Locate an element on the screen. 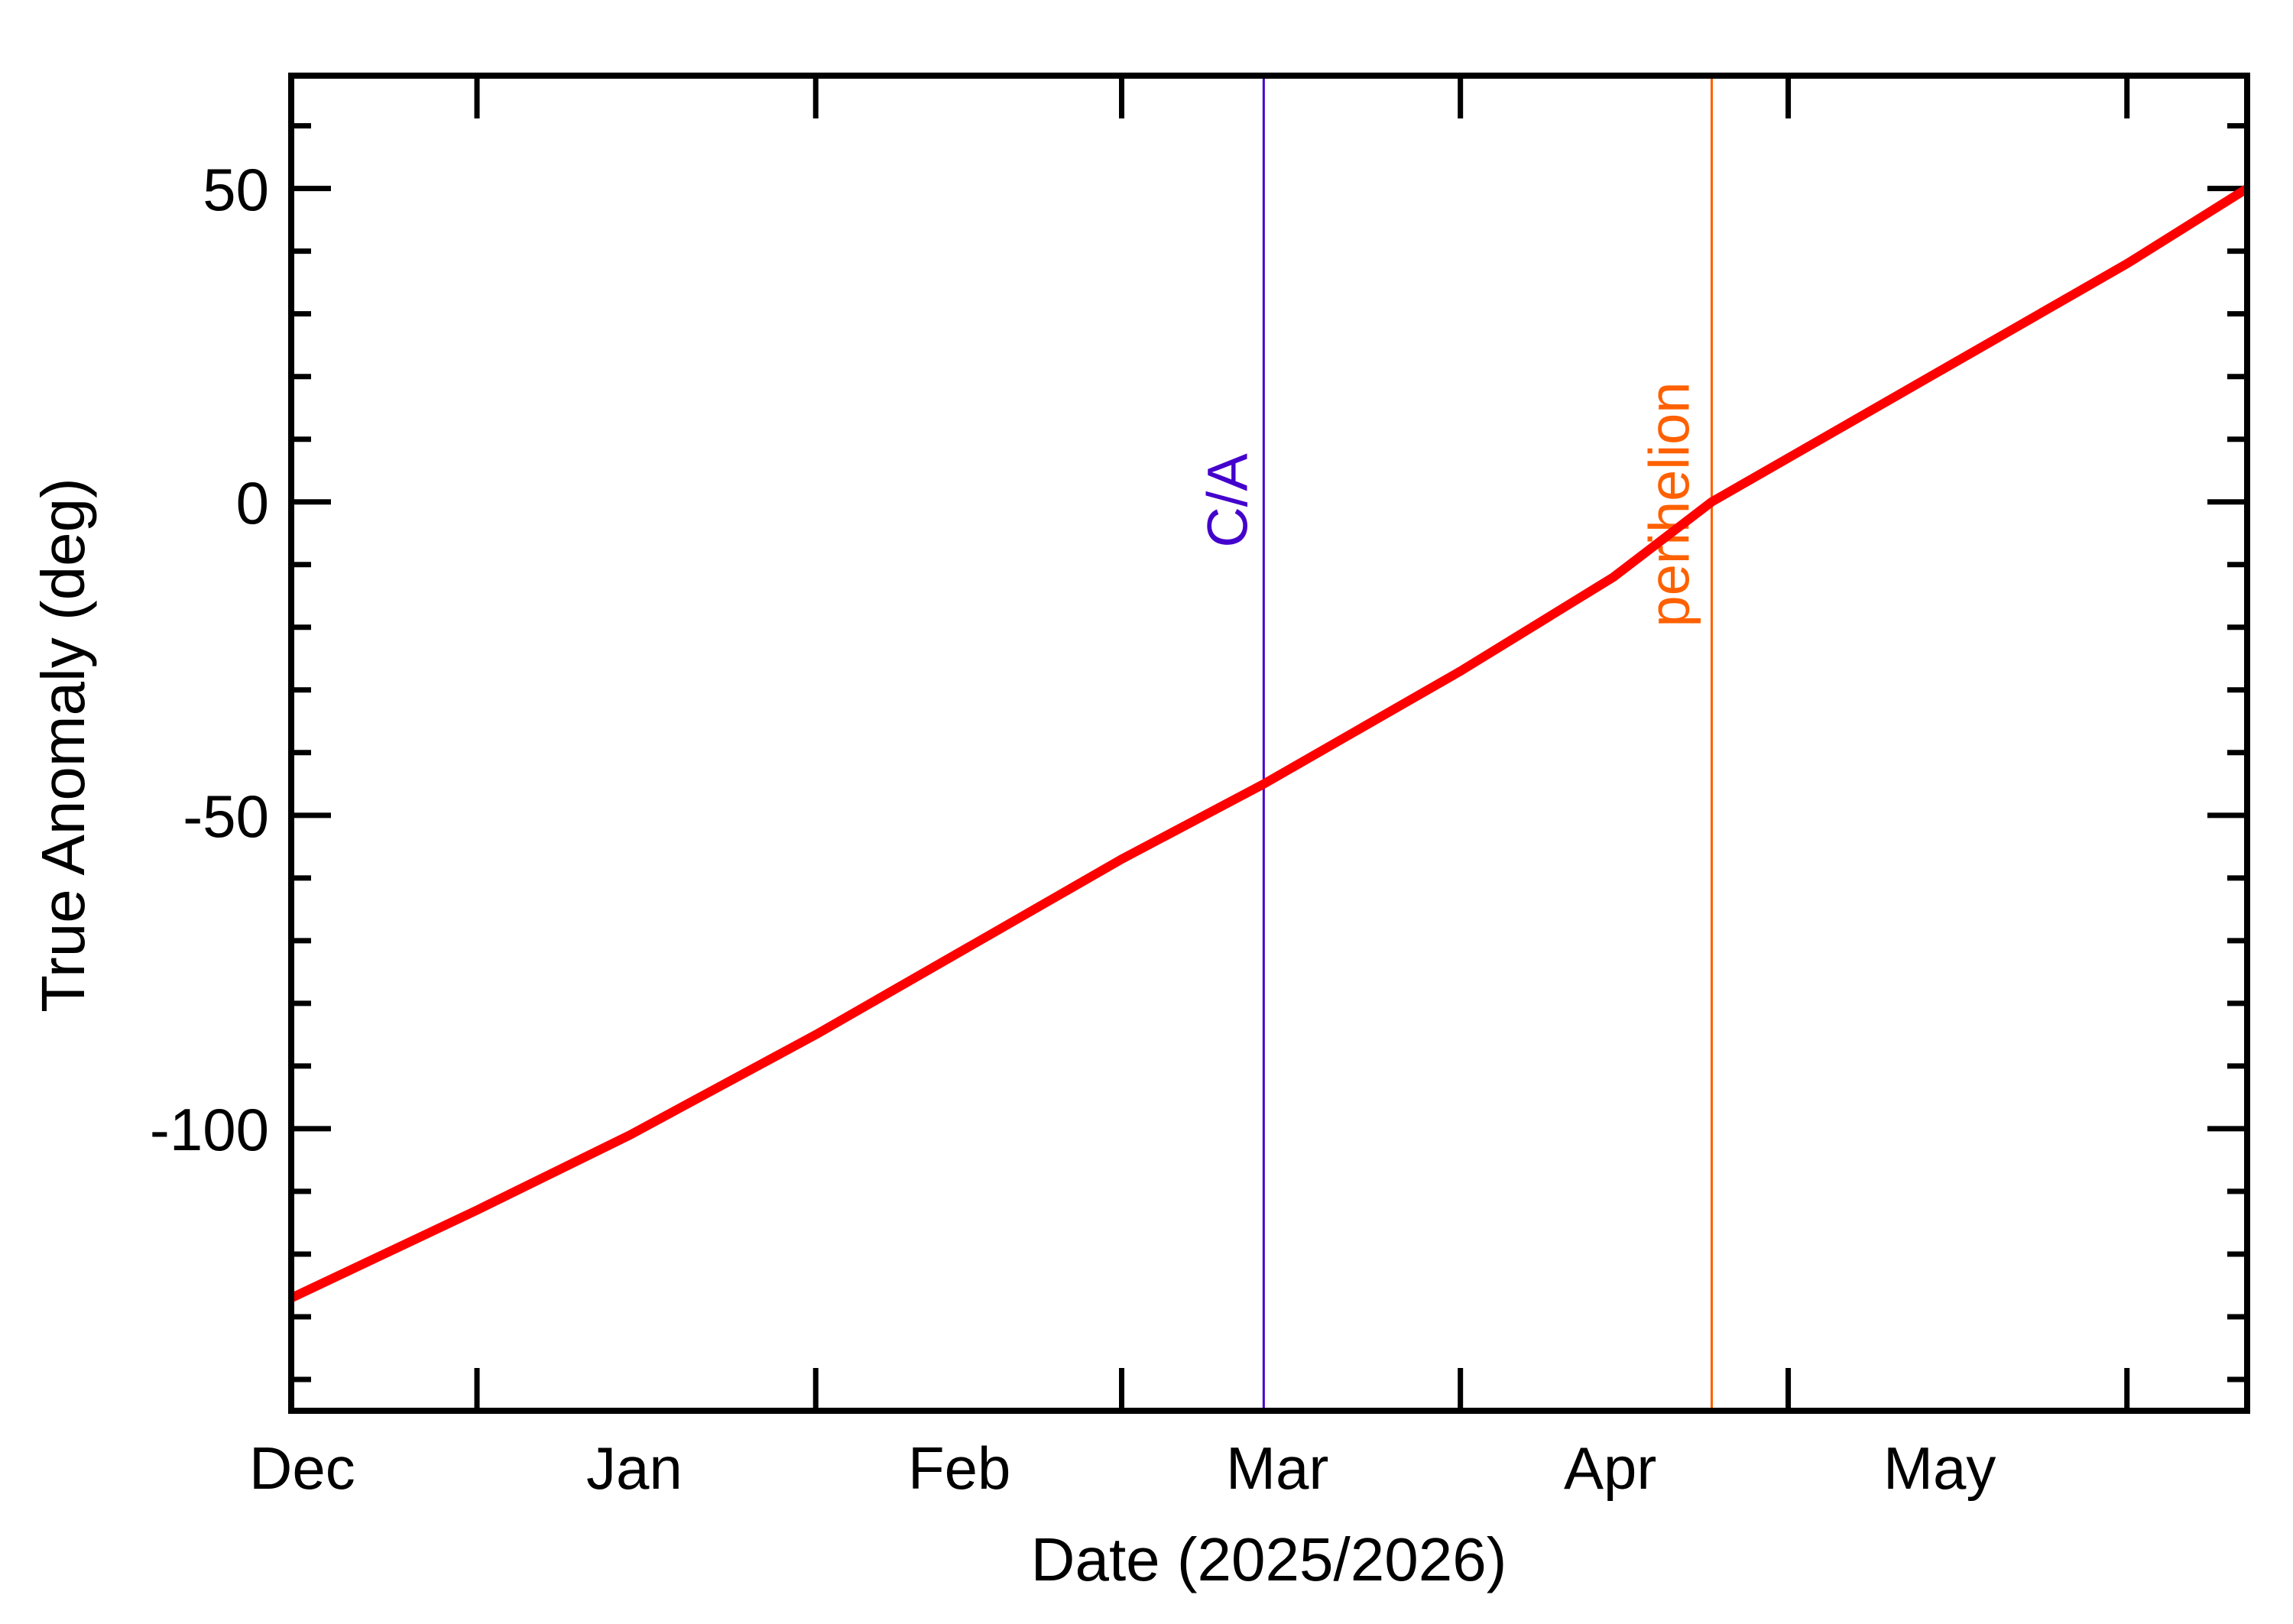 This screenshot has width=2293, height=1624. x-tick-label: Dec is located at coordinates (302, 1468).